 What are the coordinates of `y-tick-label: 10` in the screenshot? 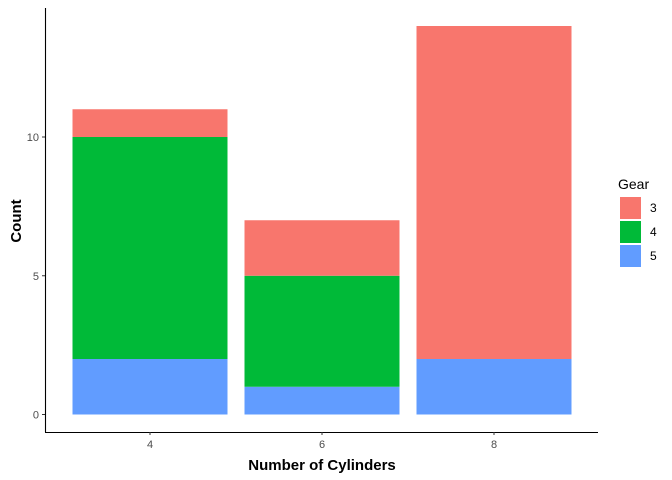 It's located at (33, 138).